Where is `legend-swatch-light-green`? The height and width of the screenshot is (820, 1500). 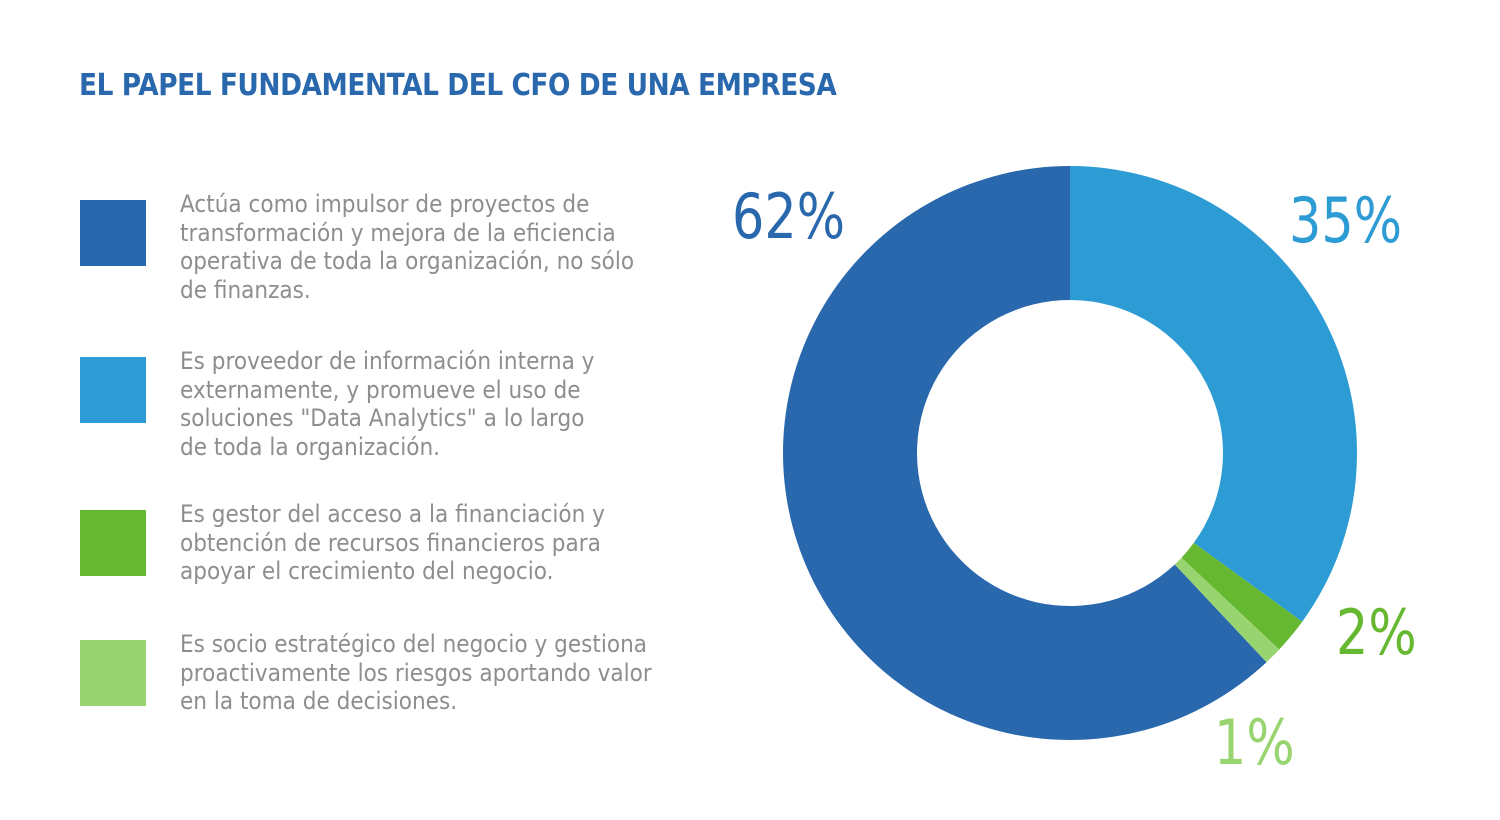 legend-swatch-light-green is located at coordinates (113, 673).